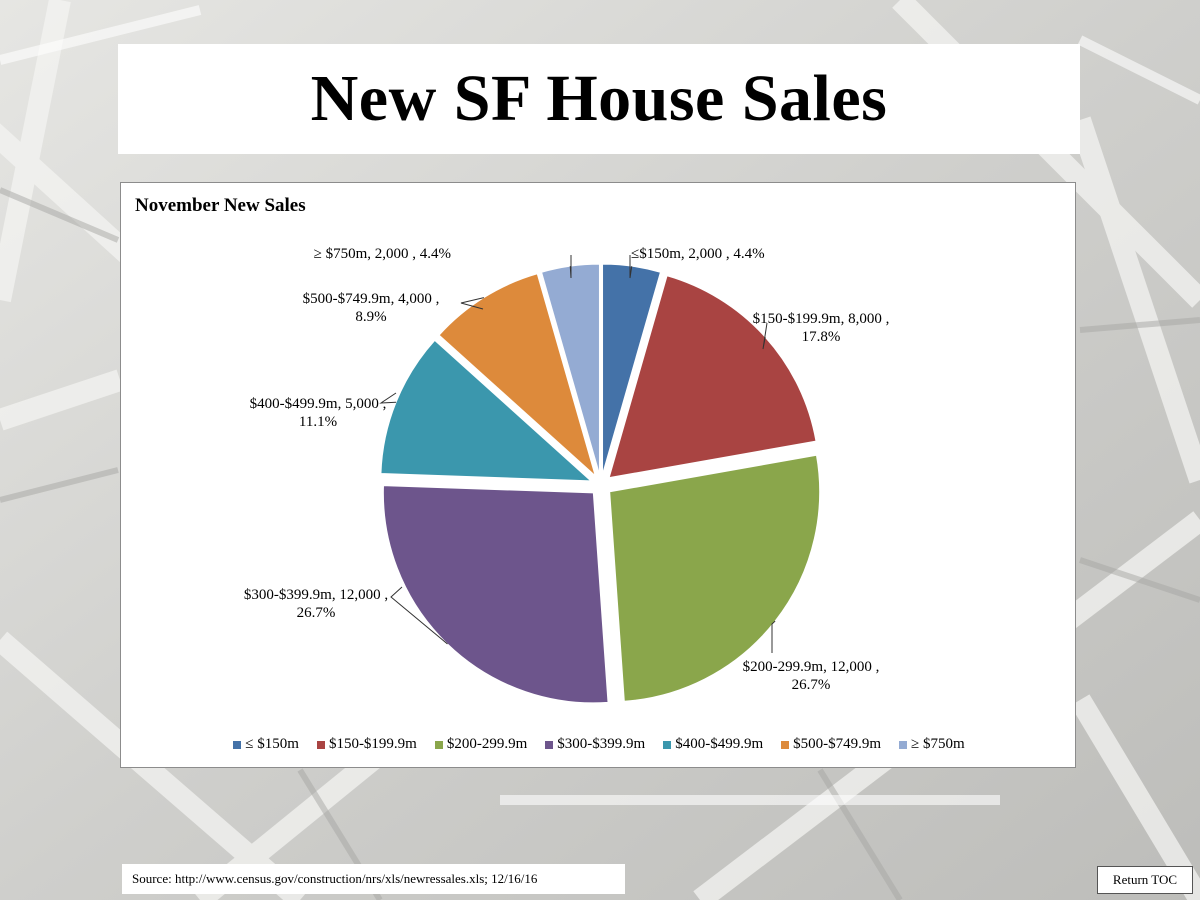  Describe the element at coordinates (316, 604) in the screenshot. I see `data-label: $300-$399.9m, 12,000 , 26.7%` at that location.